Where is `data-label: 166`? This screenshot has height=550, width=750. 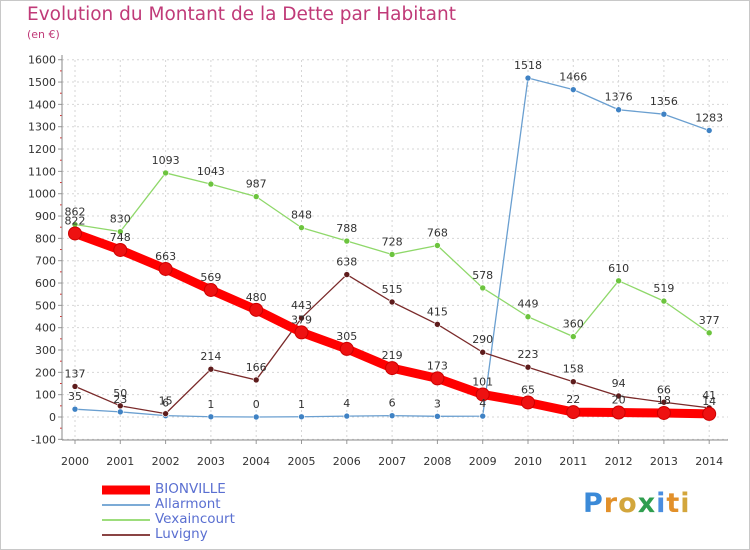 data-label: 166 is located at coordinates (256, 367).